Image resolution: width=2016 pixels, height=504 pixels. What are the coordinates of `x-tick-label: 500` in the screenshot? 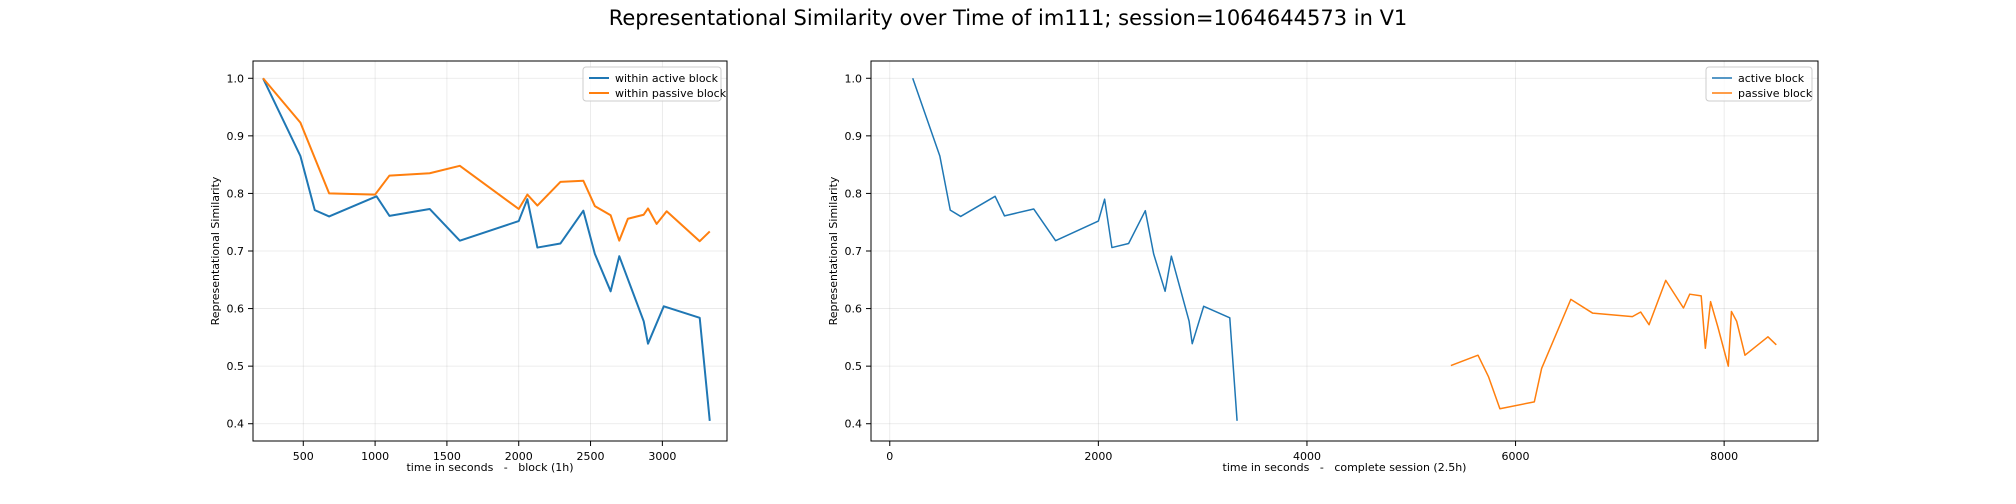 It's located at (303, 456).